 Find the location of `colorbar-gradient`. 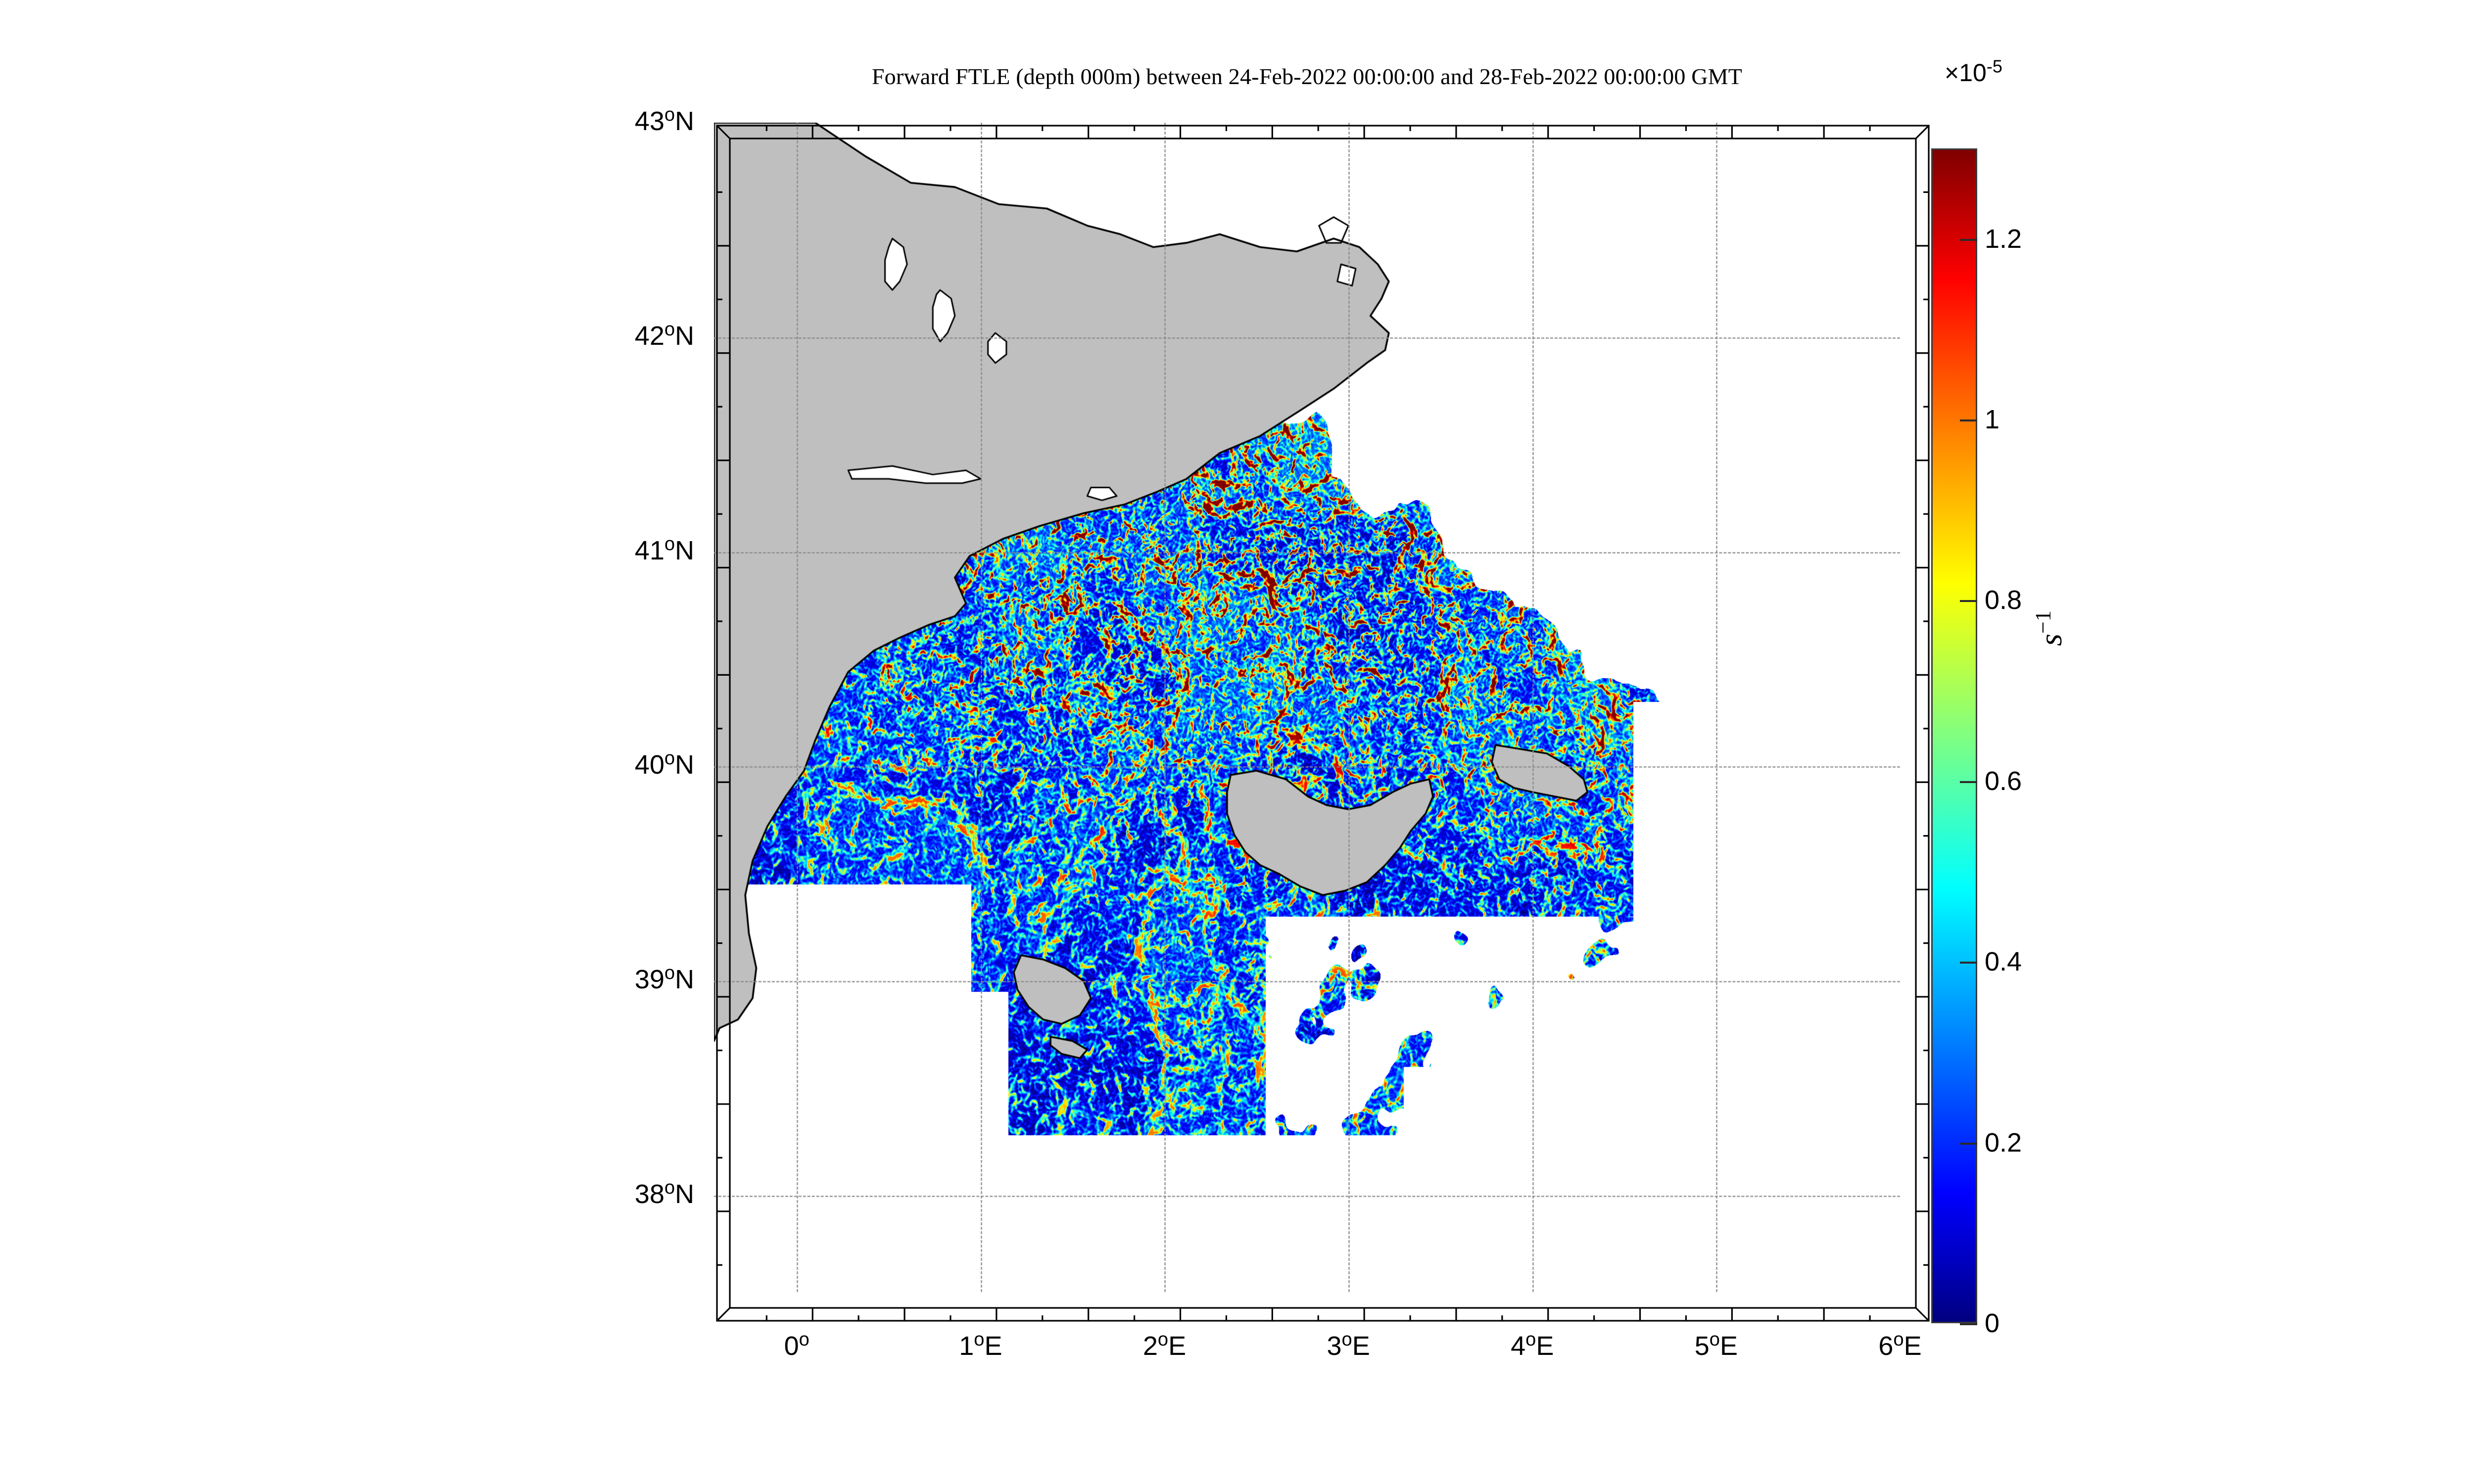

colorbar-gradient is located at coordinates (1954, 735).